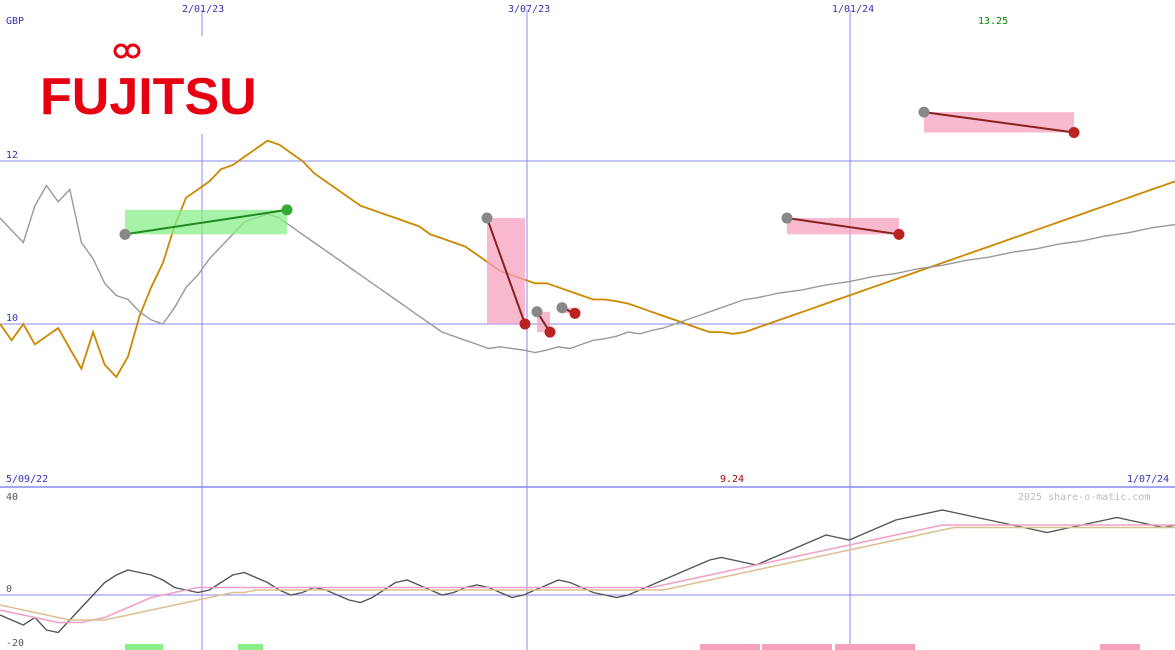  What do you see at coordinates (15, 643) in the screenshot?
I see `osc-tick-neg20: -20` at bounding box center [15, 643].